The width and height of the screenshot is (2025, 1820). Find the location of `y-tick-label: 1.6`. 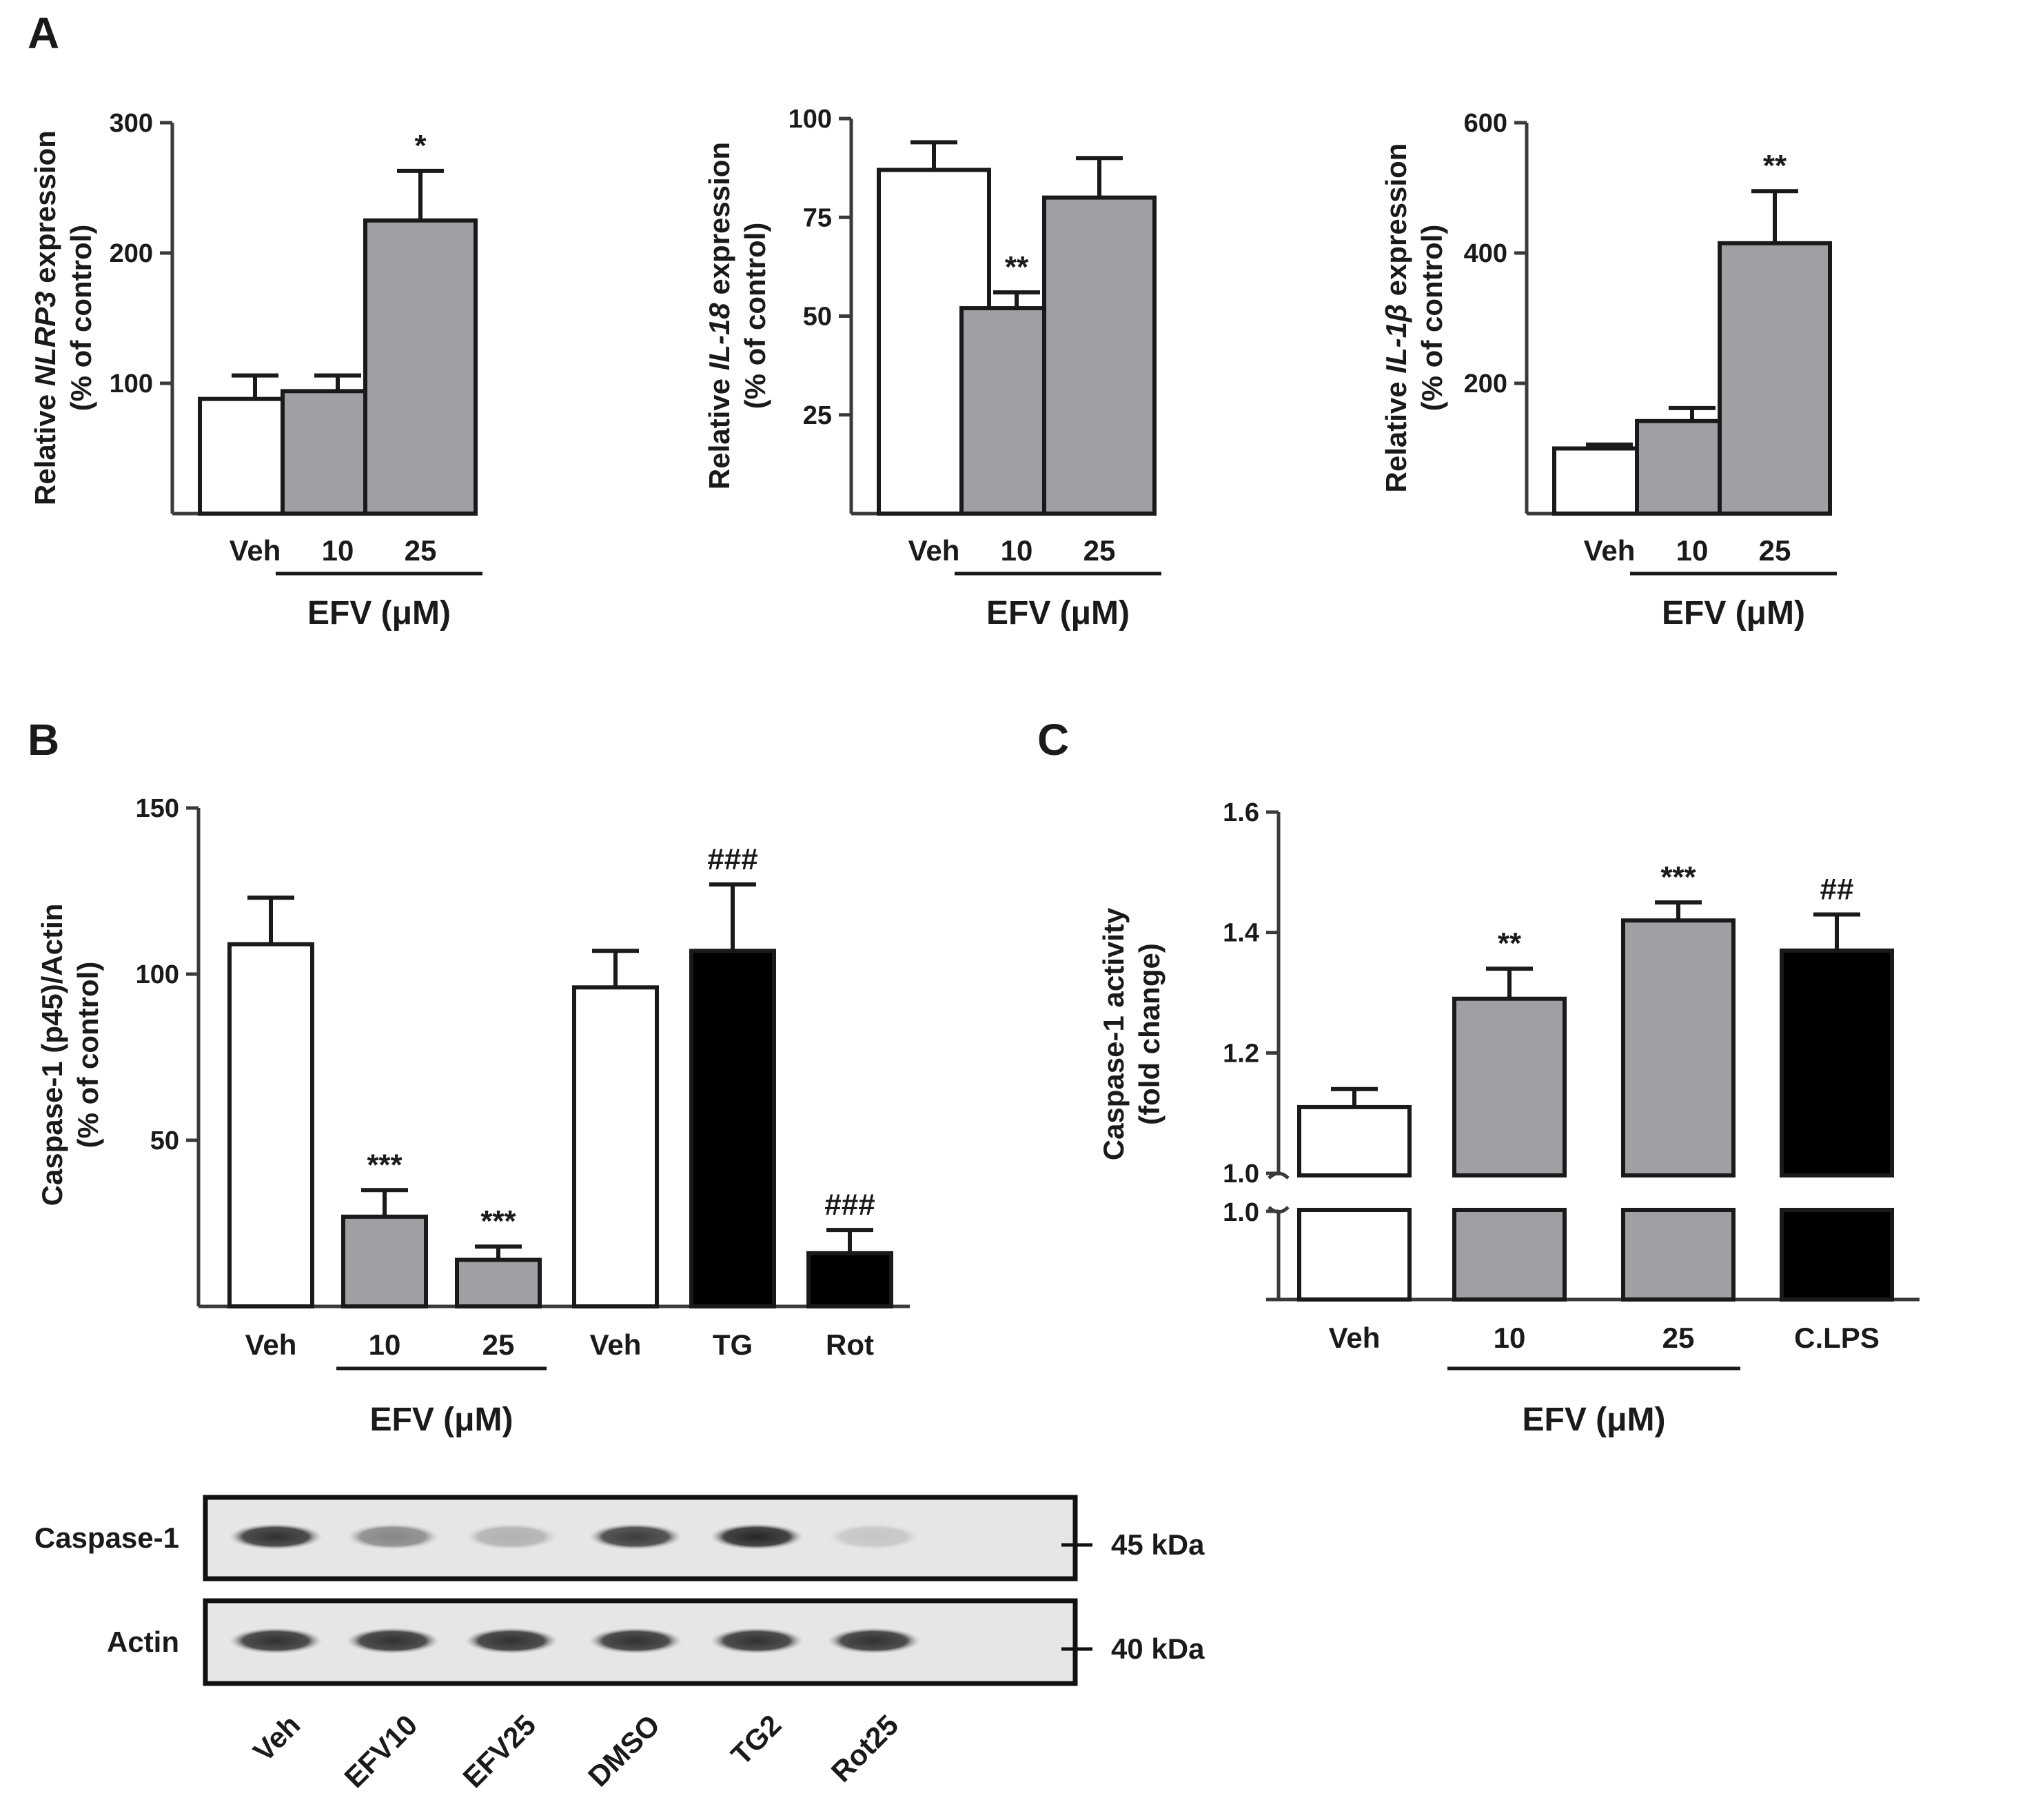

y-tick-label: 1.6 is located at coordinates (1241, 812).